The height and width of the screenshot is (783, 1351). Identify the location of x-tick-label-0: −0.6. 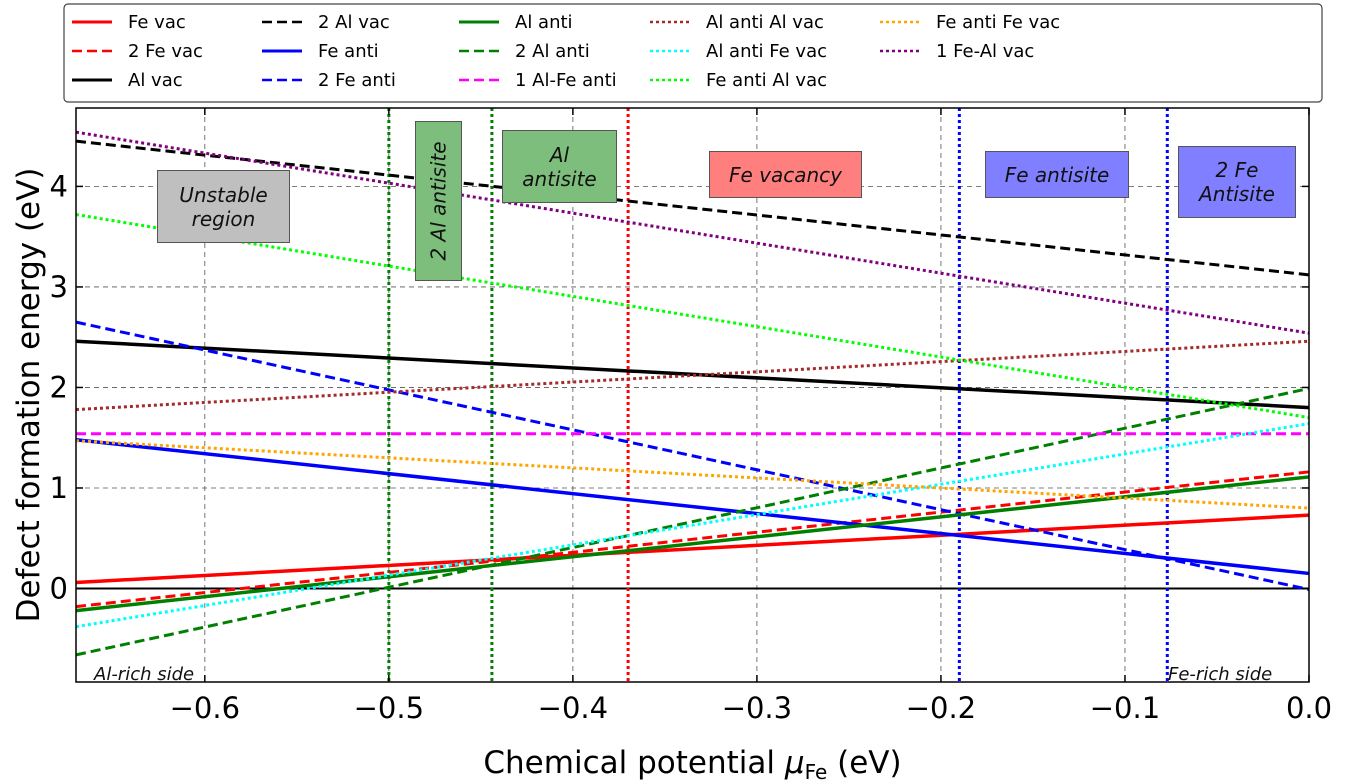
(205, 708).